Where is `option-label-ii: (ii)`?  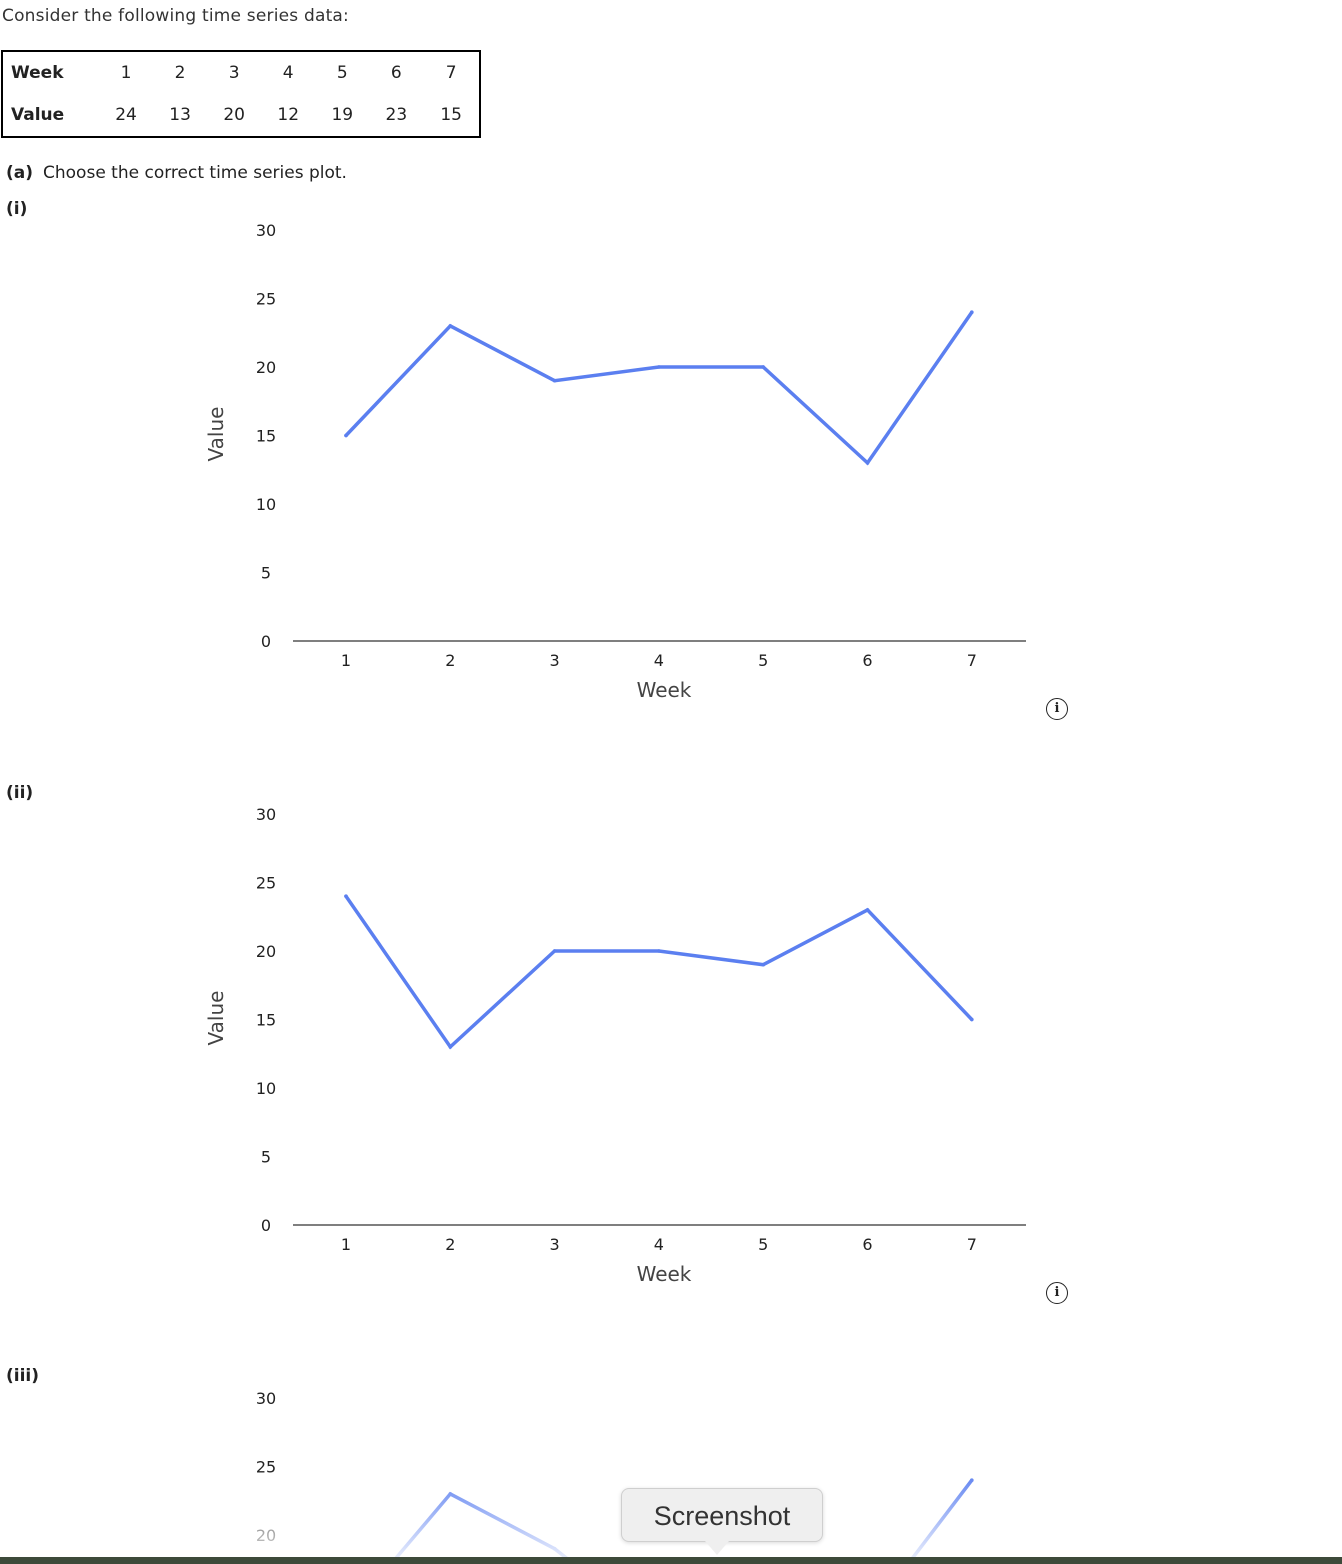 option-label-ii: (ii) is located at coordinates (20, 793).